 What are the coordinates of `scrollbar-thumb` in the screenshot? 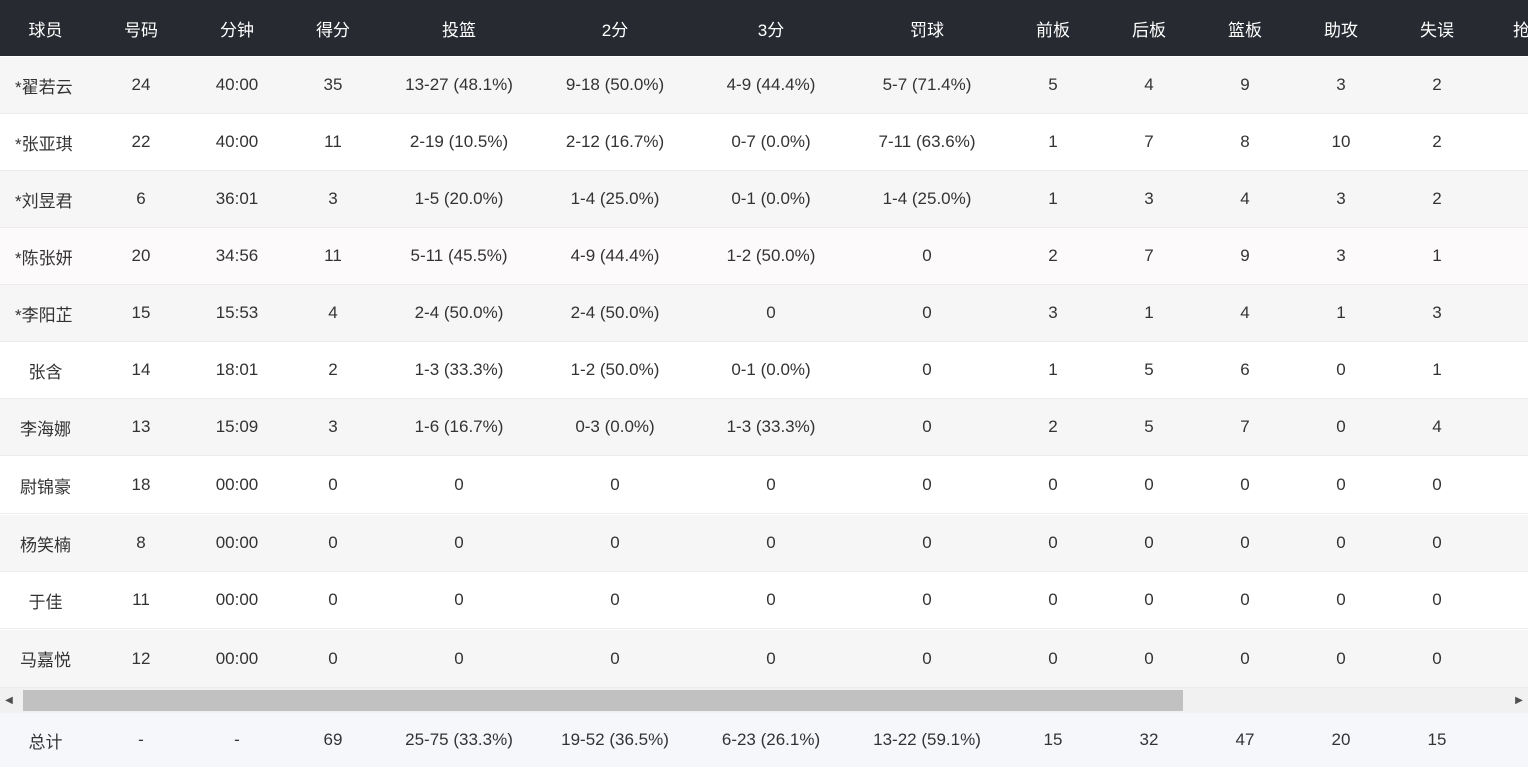 It's located at (603, 700).